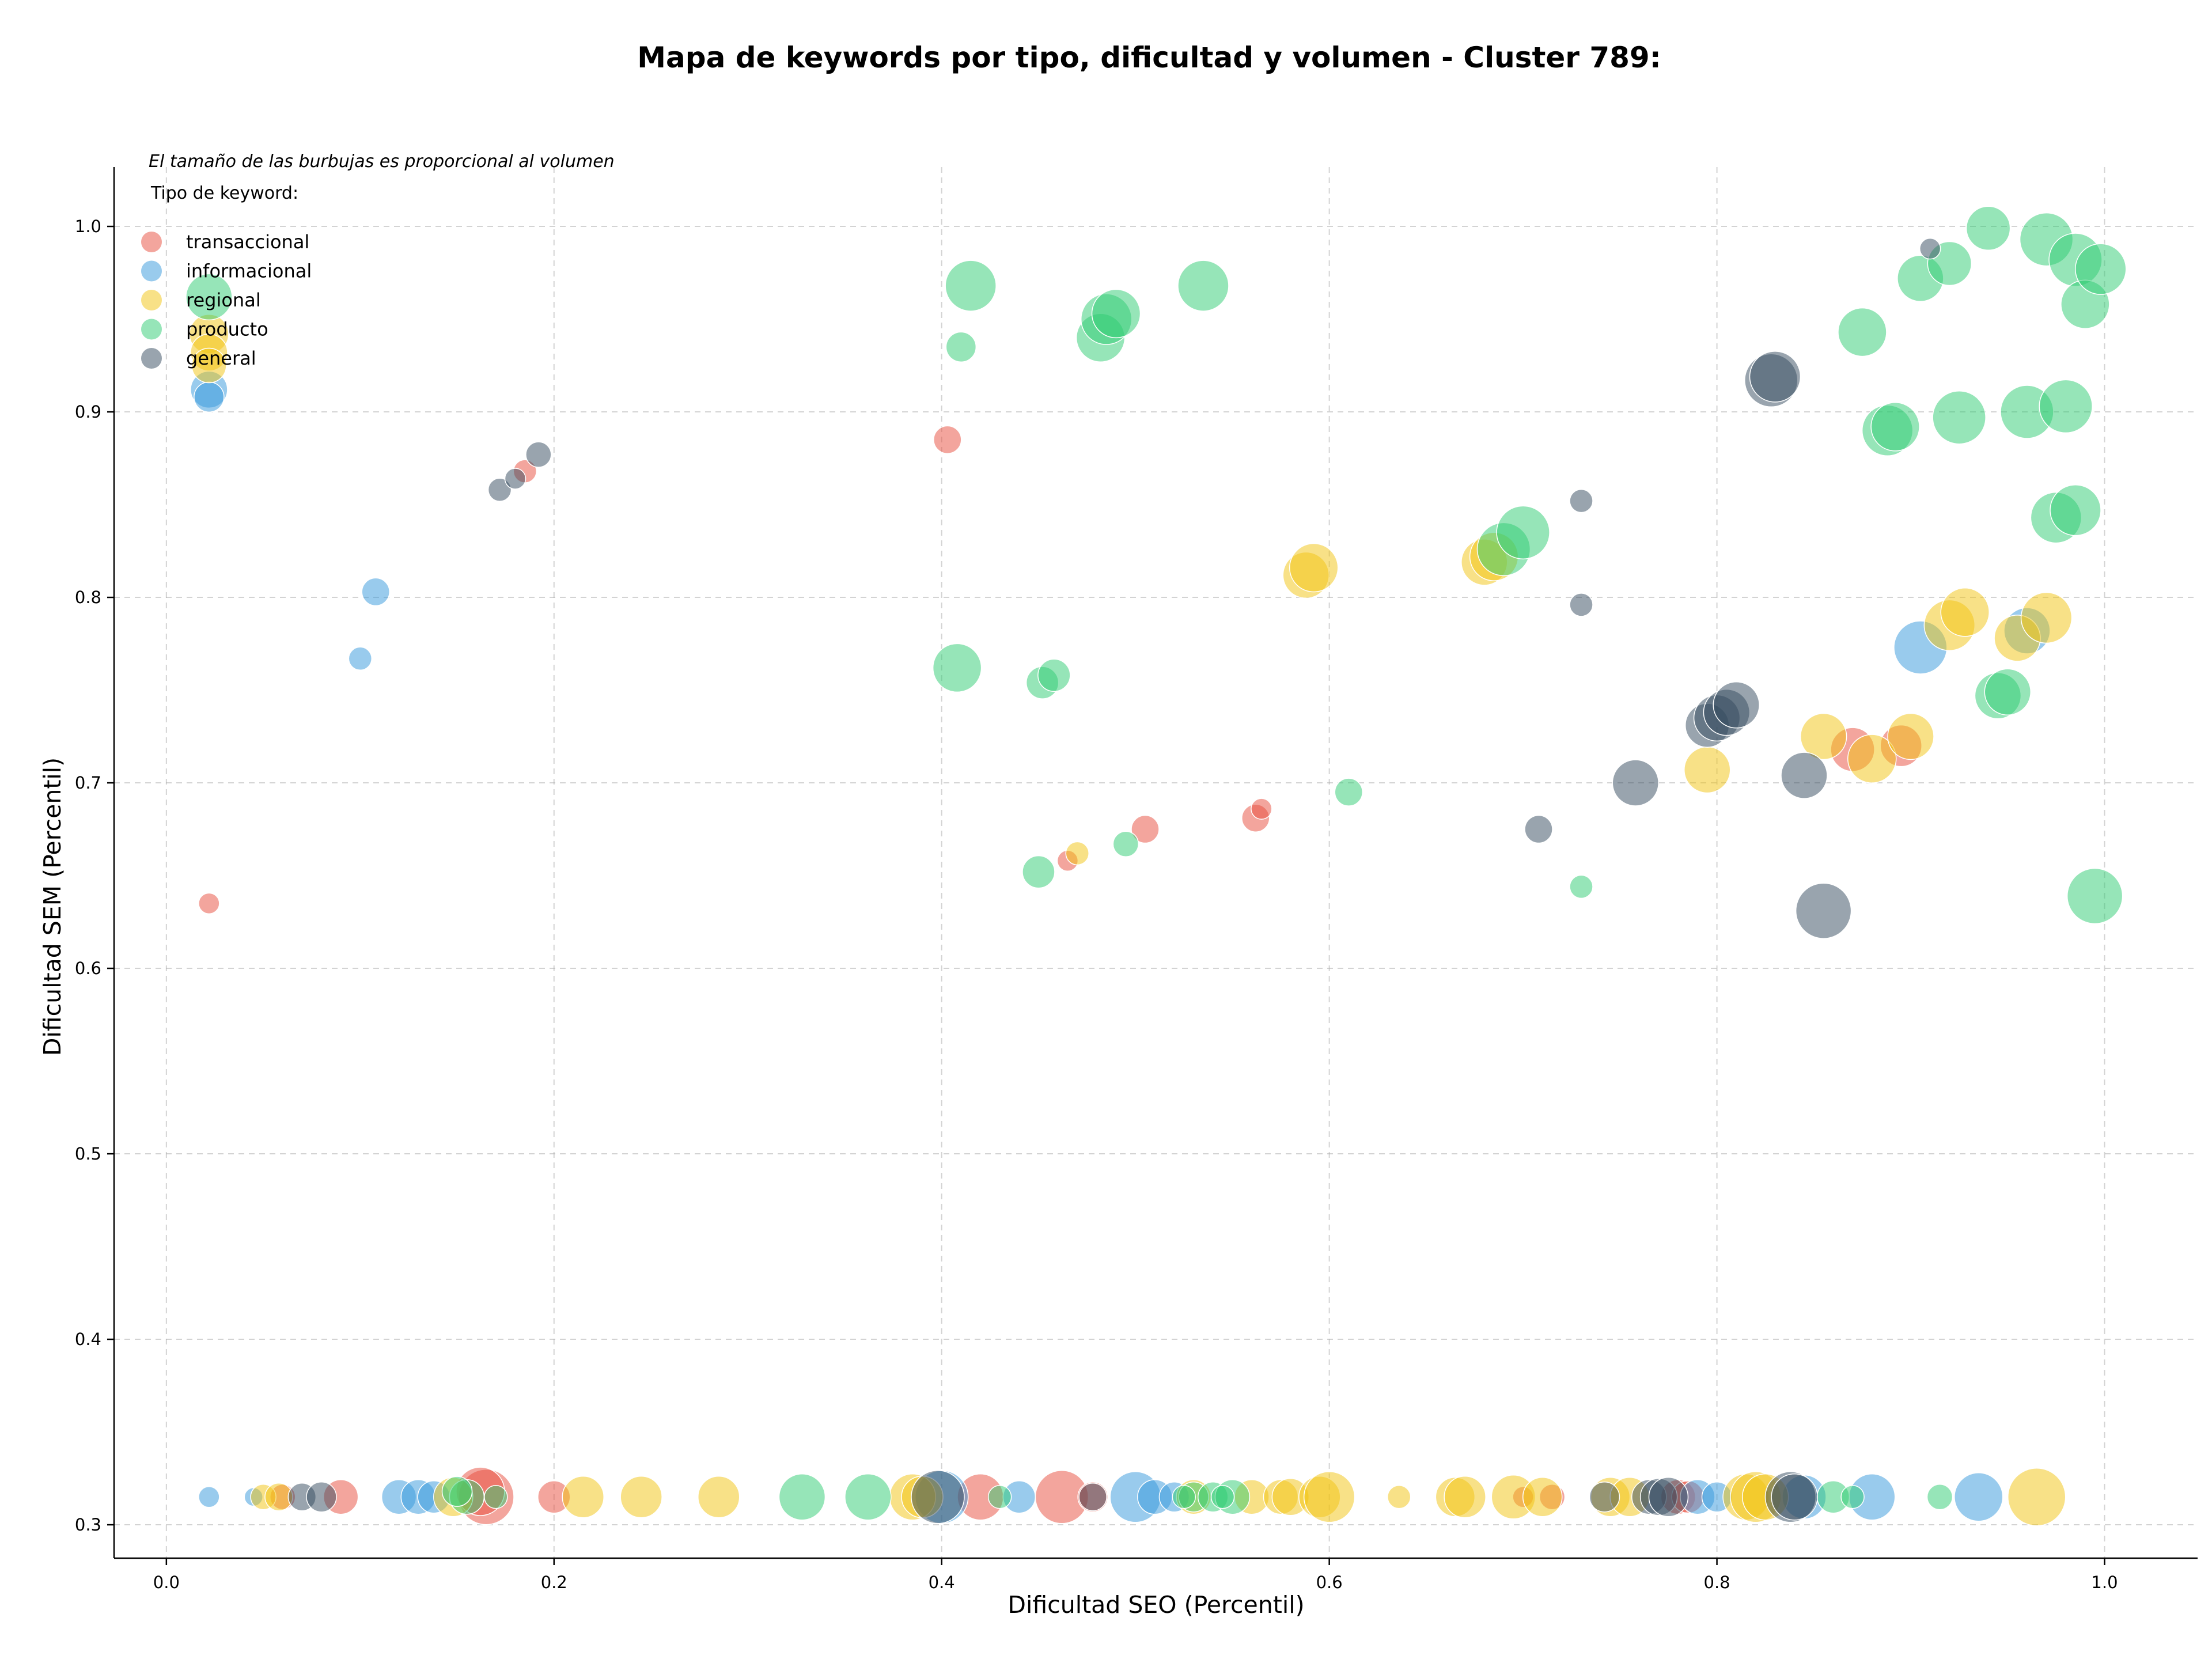 This screenshot has height=1663, width=2212. Describe the element at coordinates (942, 1582) in the screenshot. I see `x-tick-label: 0.4` at that location.